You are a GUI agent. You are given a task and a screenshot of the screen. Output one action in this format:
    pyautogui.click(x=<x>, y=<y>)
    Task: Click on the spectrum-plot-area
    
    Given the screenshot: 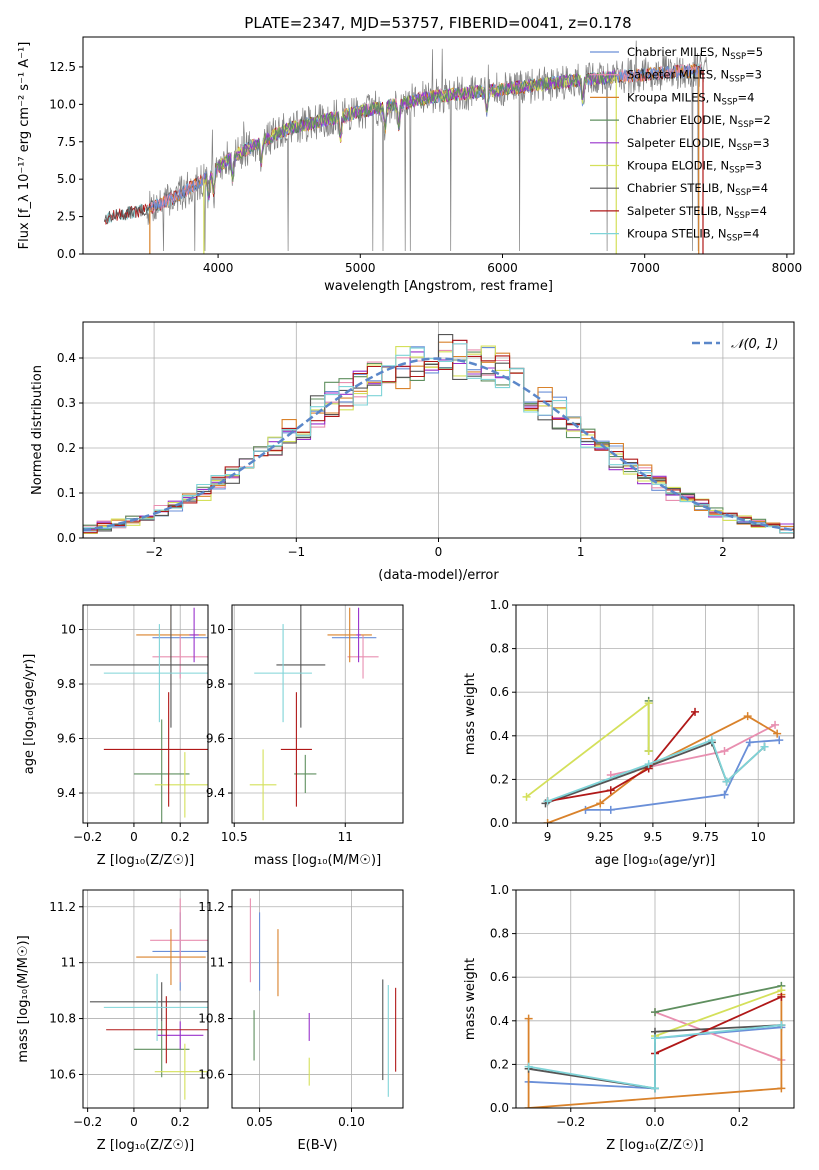 What is the action you would take?
    pyautogui.click(x=406, y=147)
    